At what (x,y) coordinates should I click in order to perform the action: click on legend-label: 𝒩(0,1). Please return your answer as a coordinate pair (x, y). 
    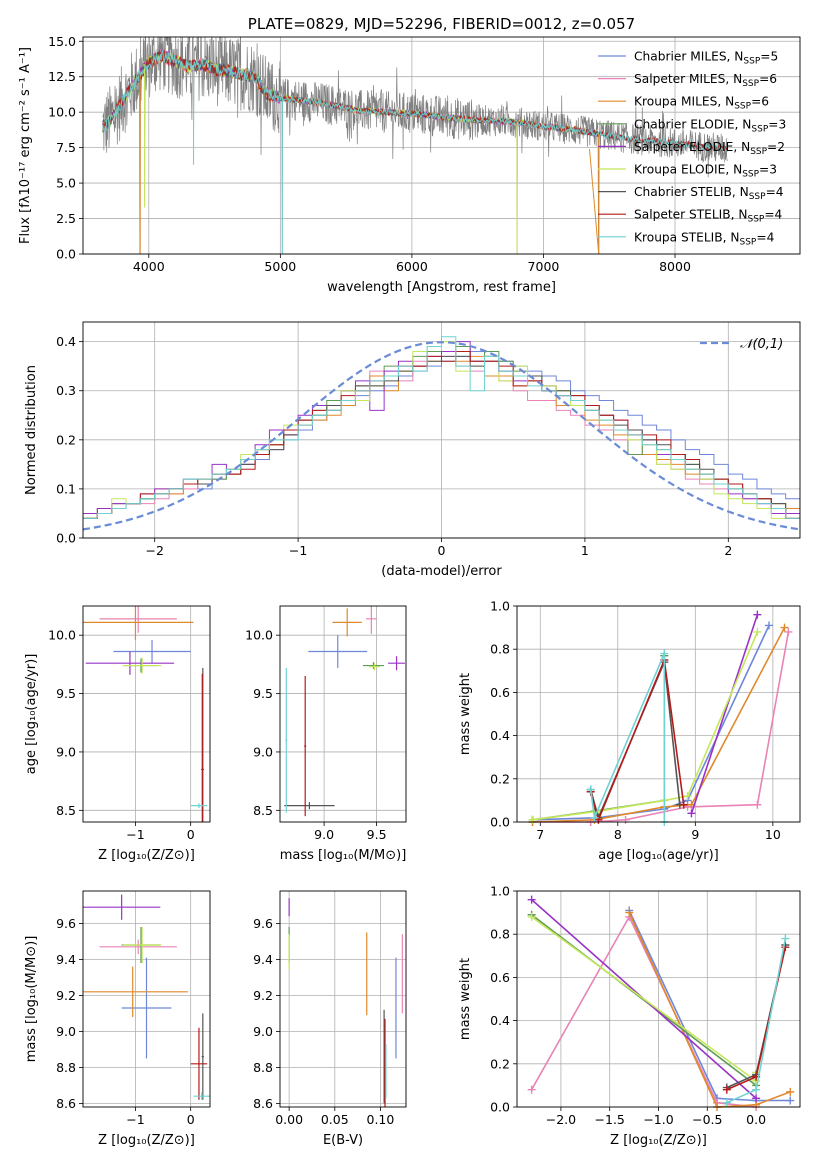
    Looking at the image, I should click on (761, 344).